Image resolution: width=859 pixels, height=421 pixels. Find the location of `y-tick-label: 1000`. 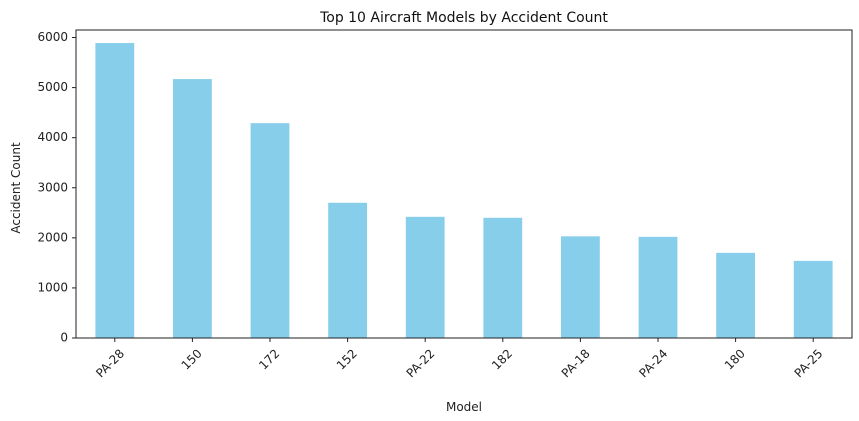

y-tick-label: 1000 is located at coordinates (52, 287).